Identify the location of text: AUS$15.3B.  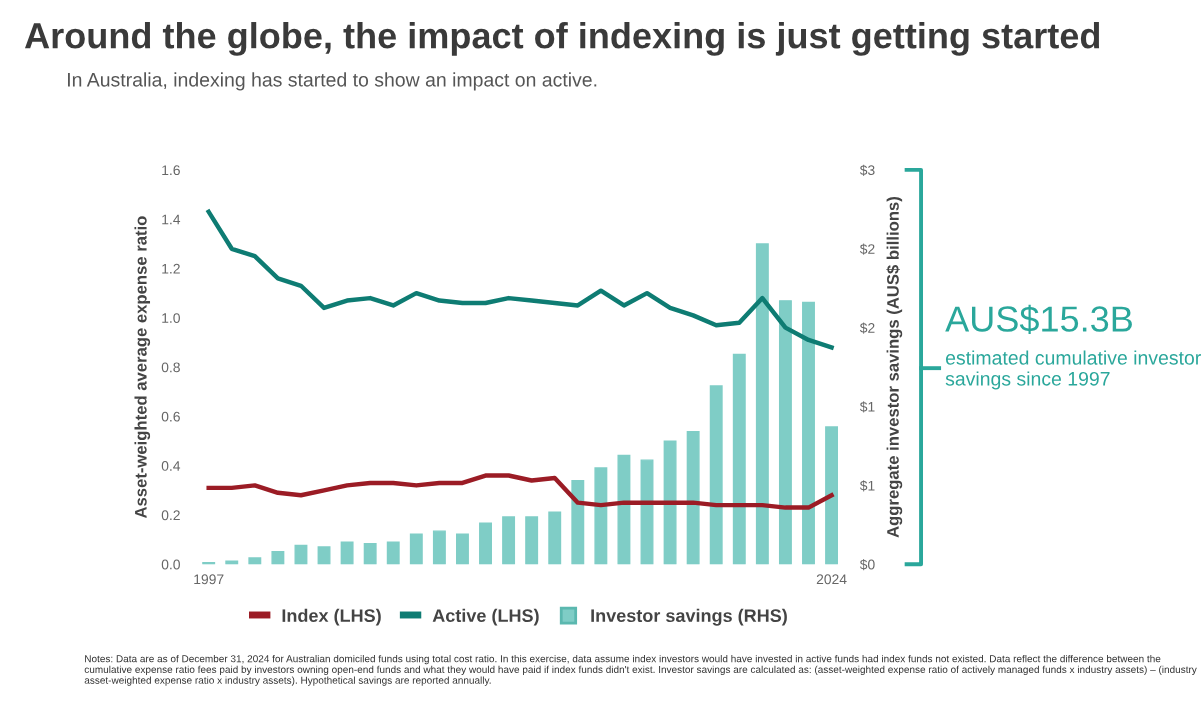
(1038, 319).